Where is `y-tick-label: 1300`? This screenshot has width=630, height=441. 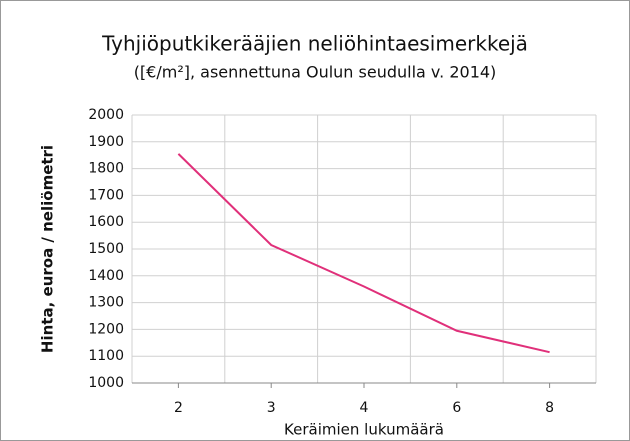 y-tick-label: 1300 is located at coordinates (106, 303).